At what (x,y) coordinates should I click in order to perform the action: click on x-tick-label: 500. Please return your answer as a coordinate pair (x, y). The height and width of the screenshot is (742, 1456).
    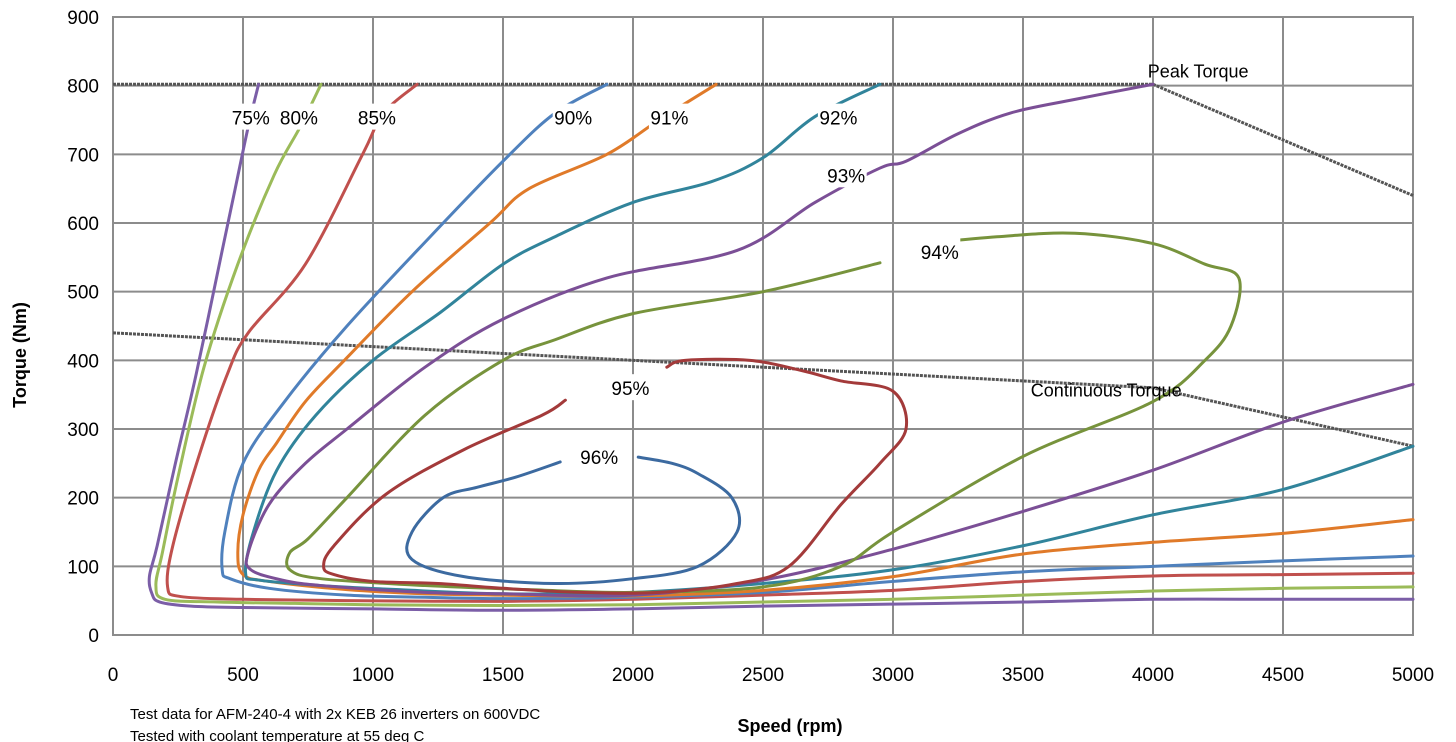
    Looking at the image, I should click on (243, 675).